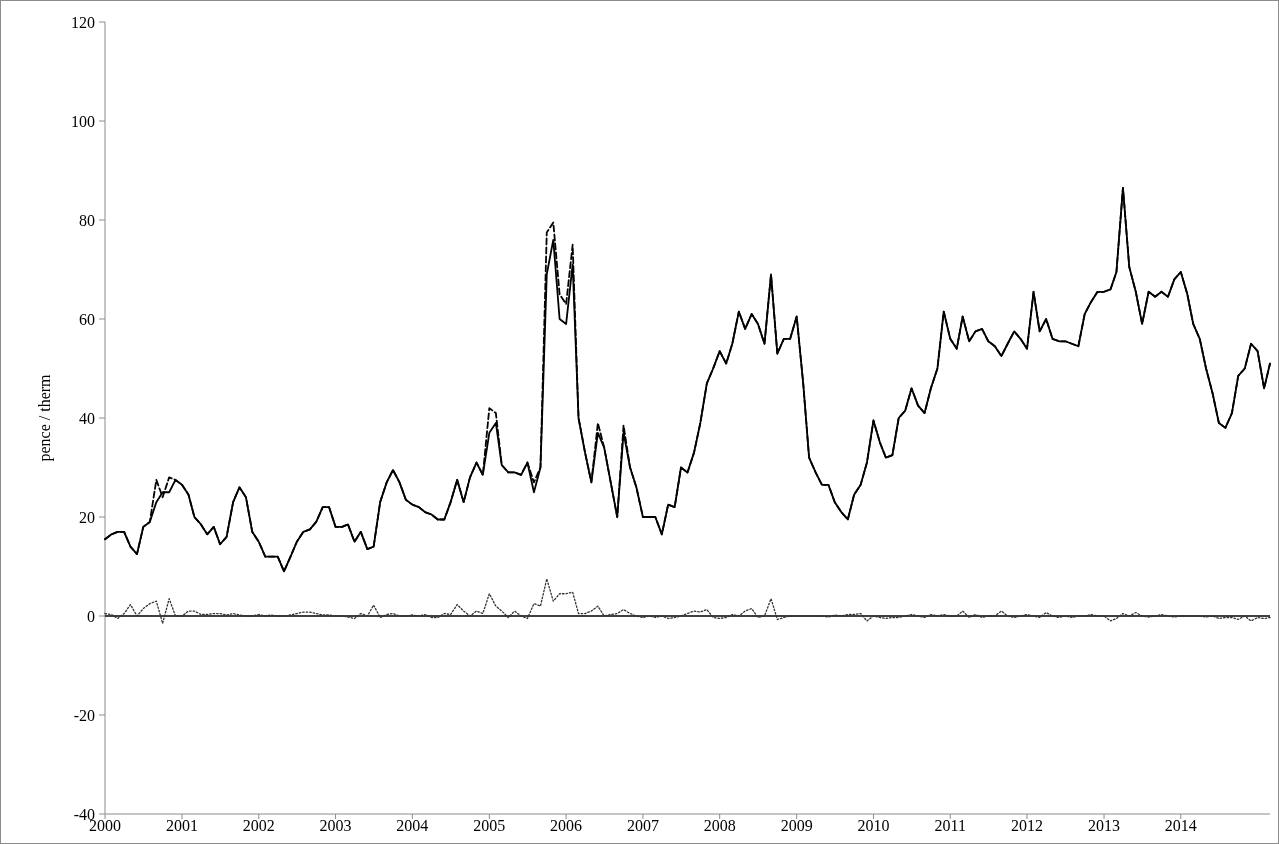 The image size is (1279, 844). Describe the element at coordinates (1180, 826) in the screenshot. I see `x-tick-label: 2014` at that location.